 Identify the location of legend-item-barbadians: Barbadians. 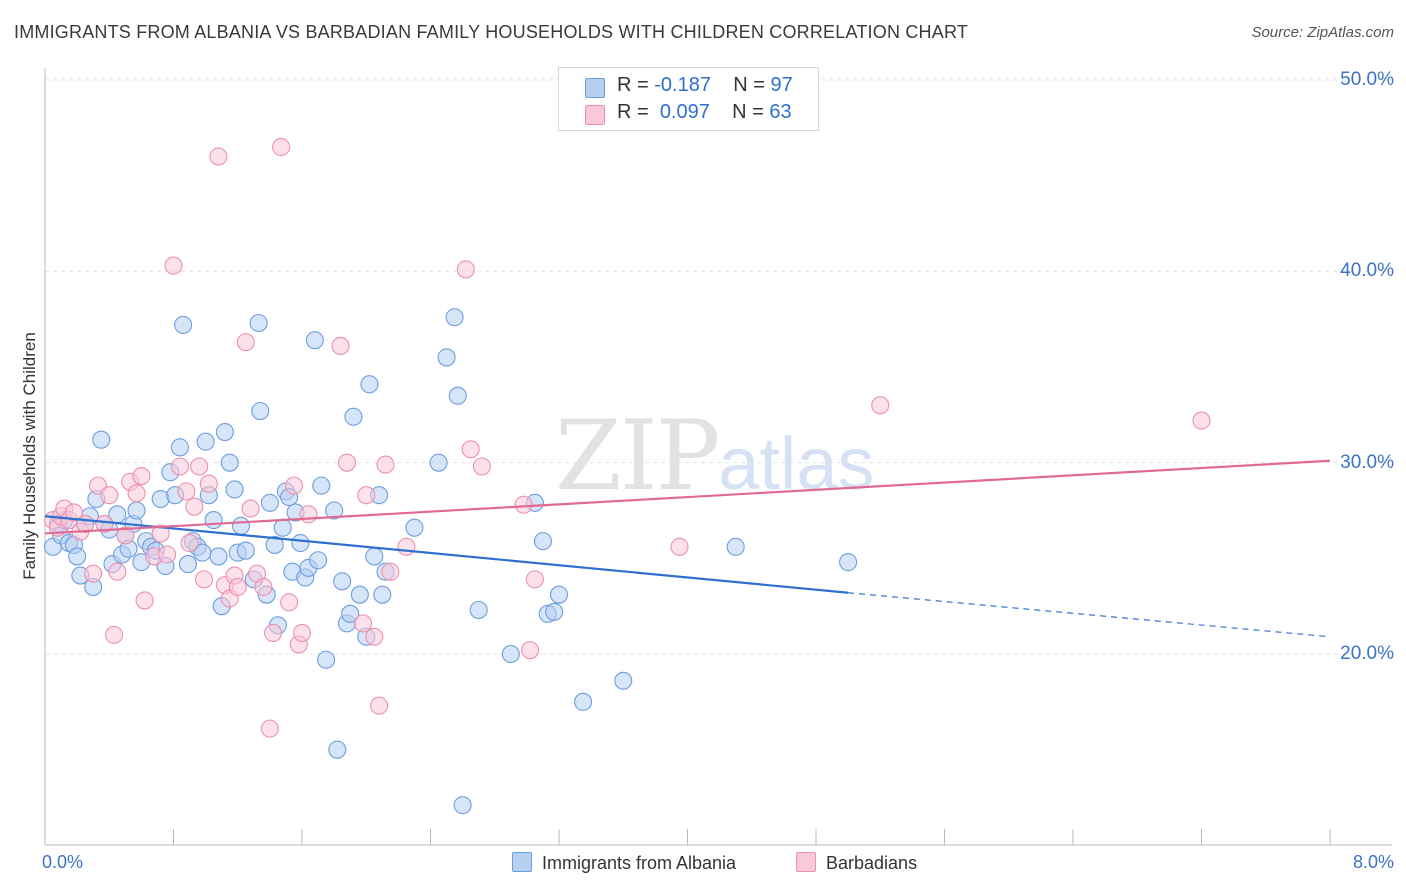
(856, 863).